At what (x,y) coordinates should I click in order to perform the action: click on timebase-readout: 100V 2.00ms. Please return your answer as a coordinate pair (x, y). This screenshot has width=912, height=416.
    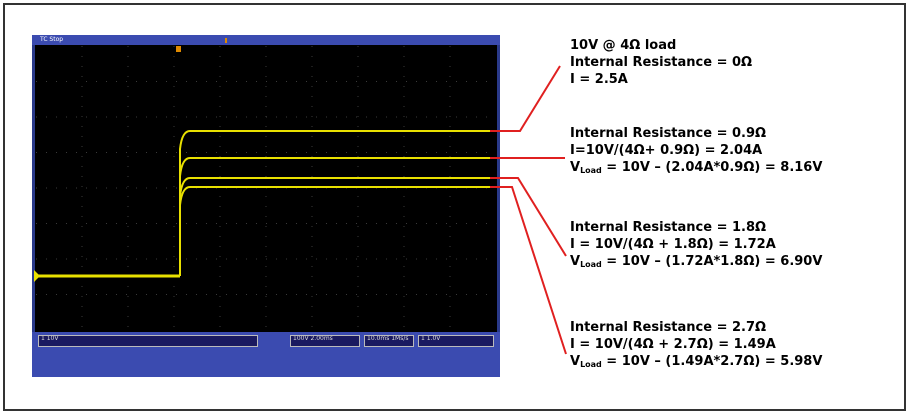
    Looking at the image, I should click on (325, 341).